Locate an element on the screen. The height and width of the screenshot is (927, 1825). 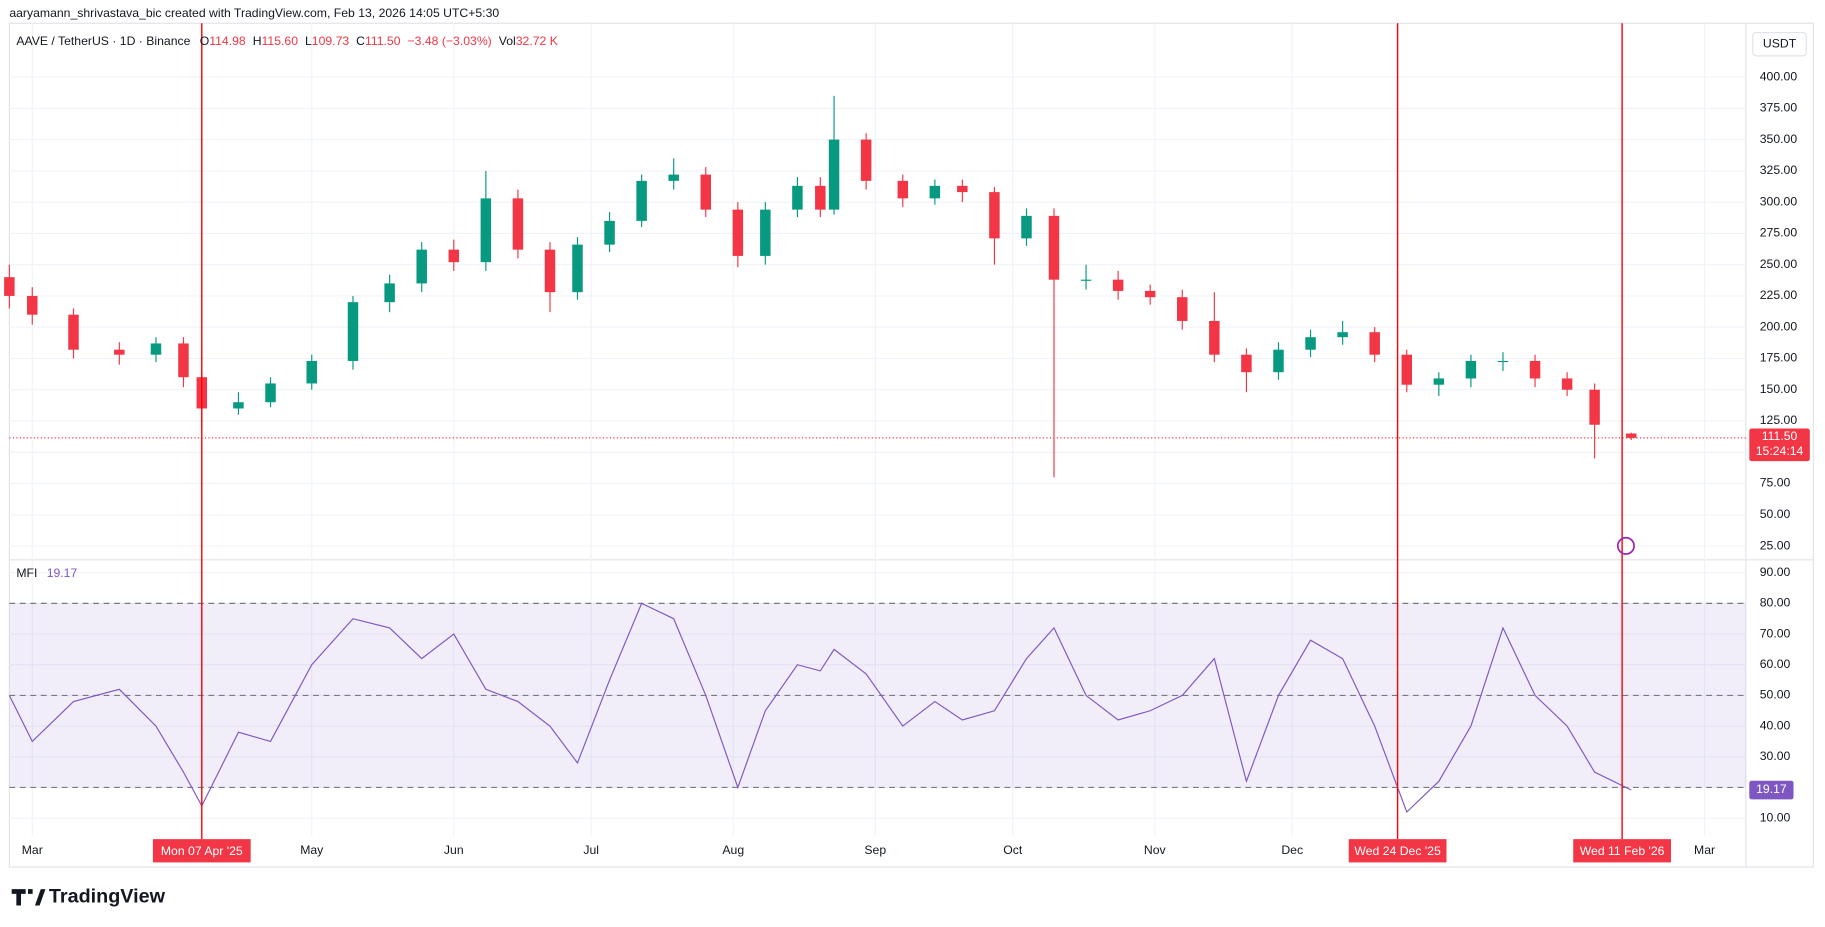
y-tick-label: 300.00 is located at coordinates (1779, 201).